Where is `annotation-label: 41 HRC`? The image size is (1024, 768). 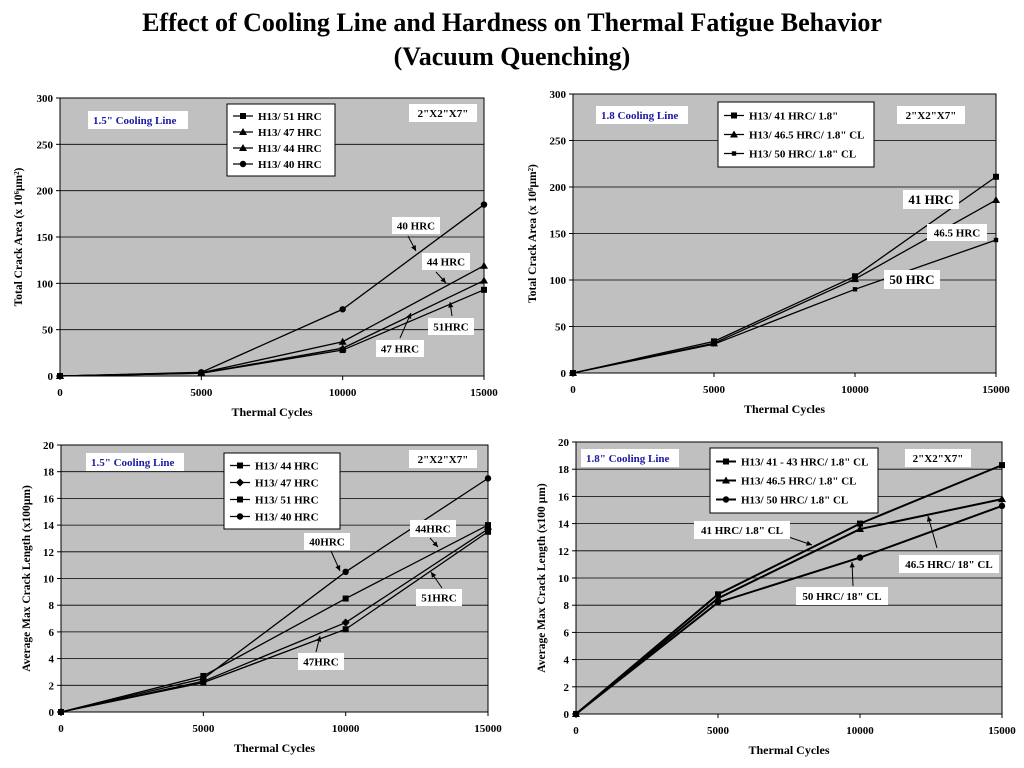 annotation-label: 41 HRC is located at coordinates (930, 199).